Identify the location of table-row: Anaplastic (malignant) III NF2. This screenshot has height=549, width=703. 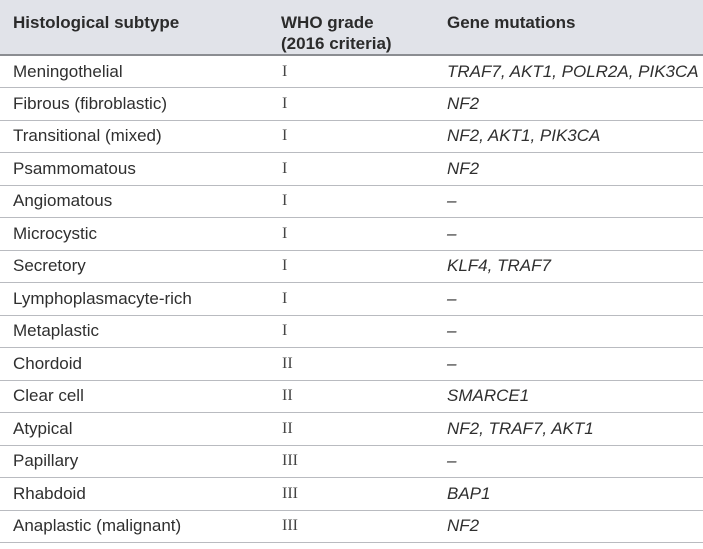
(351, 526).